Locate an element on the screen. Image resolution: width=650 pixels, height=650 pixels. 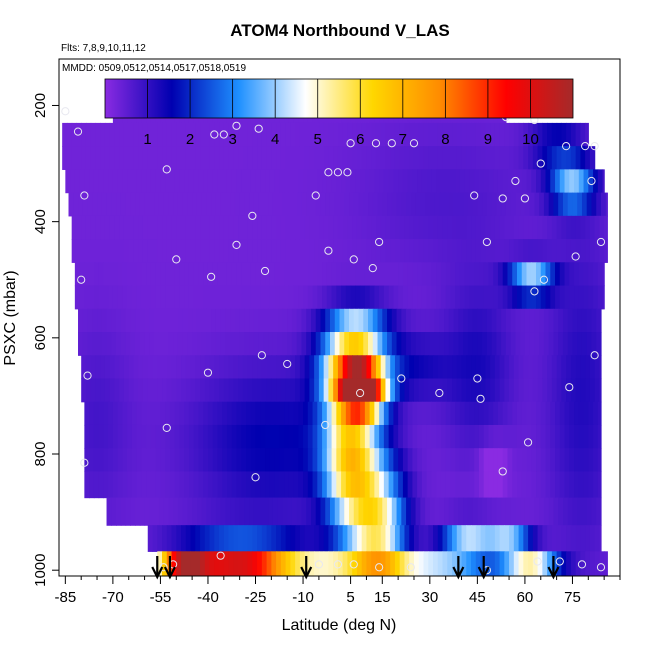
x-tick-label: -85 is located at coordinates (65, 597).